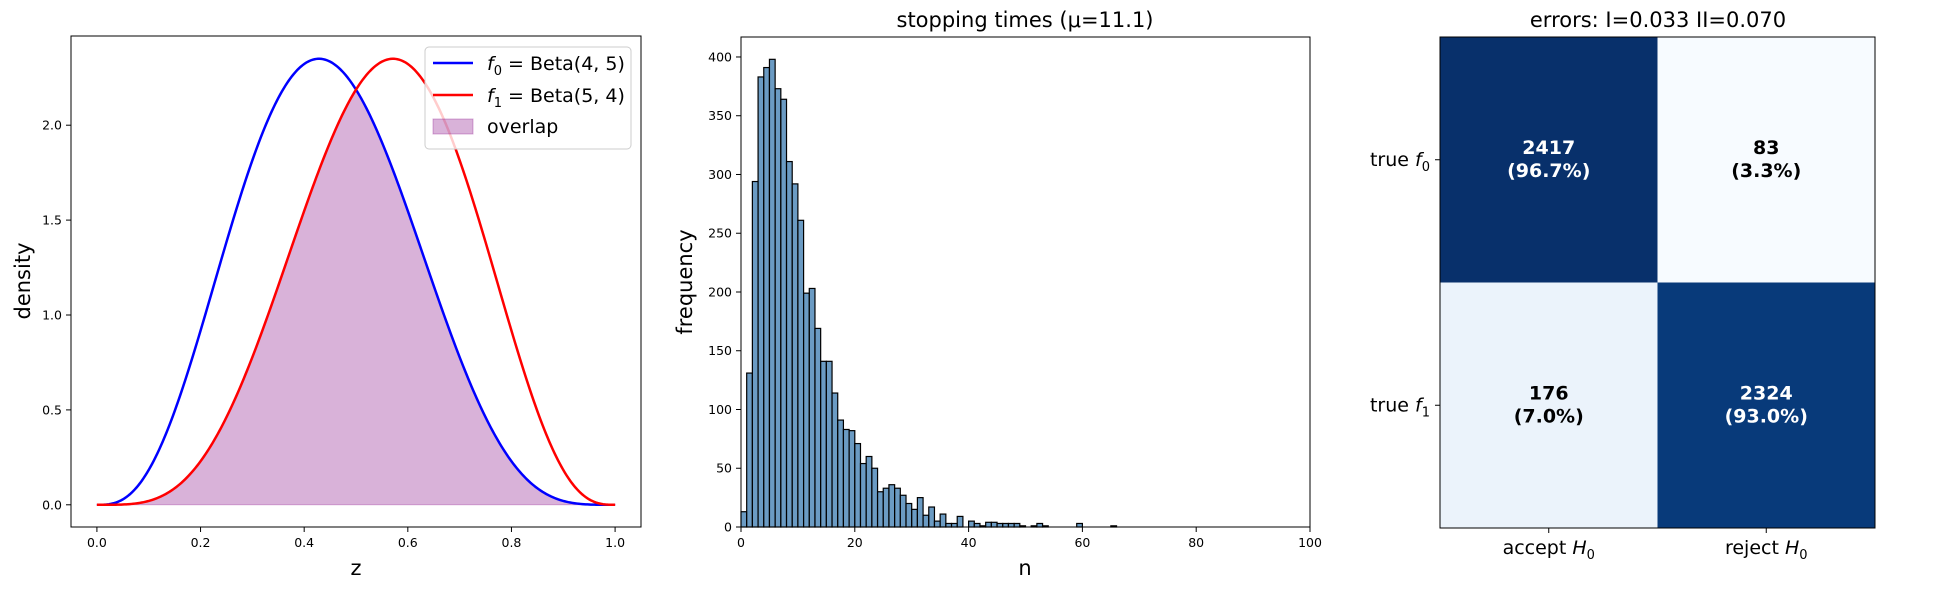 The height and width of the screenshot is (594, 1950). Describe the element at coordinates (720, 291) in the screenshot. I see `y-tick-label: 200` at that location.